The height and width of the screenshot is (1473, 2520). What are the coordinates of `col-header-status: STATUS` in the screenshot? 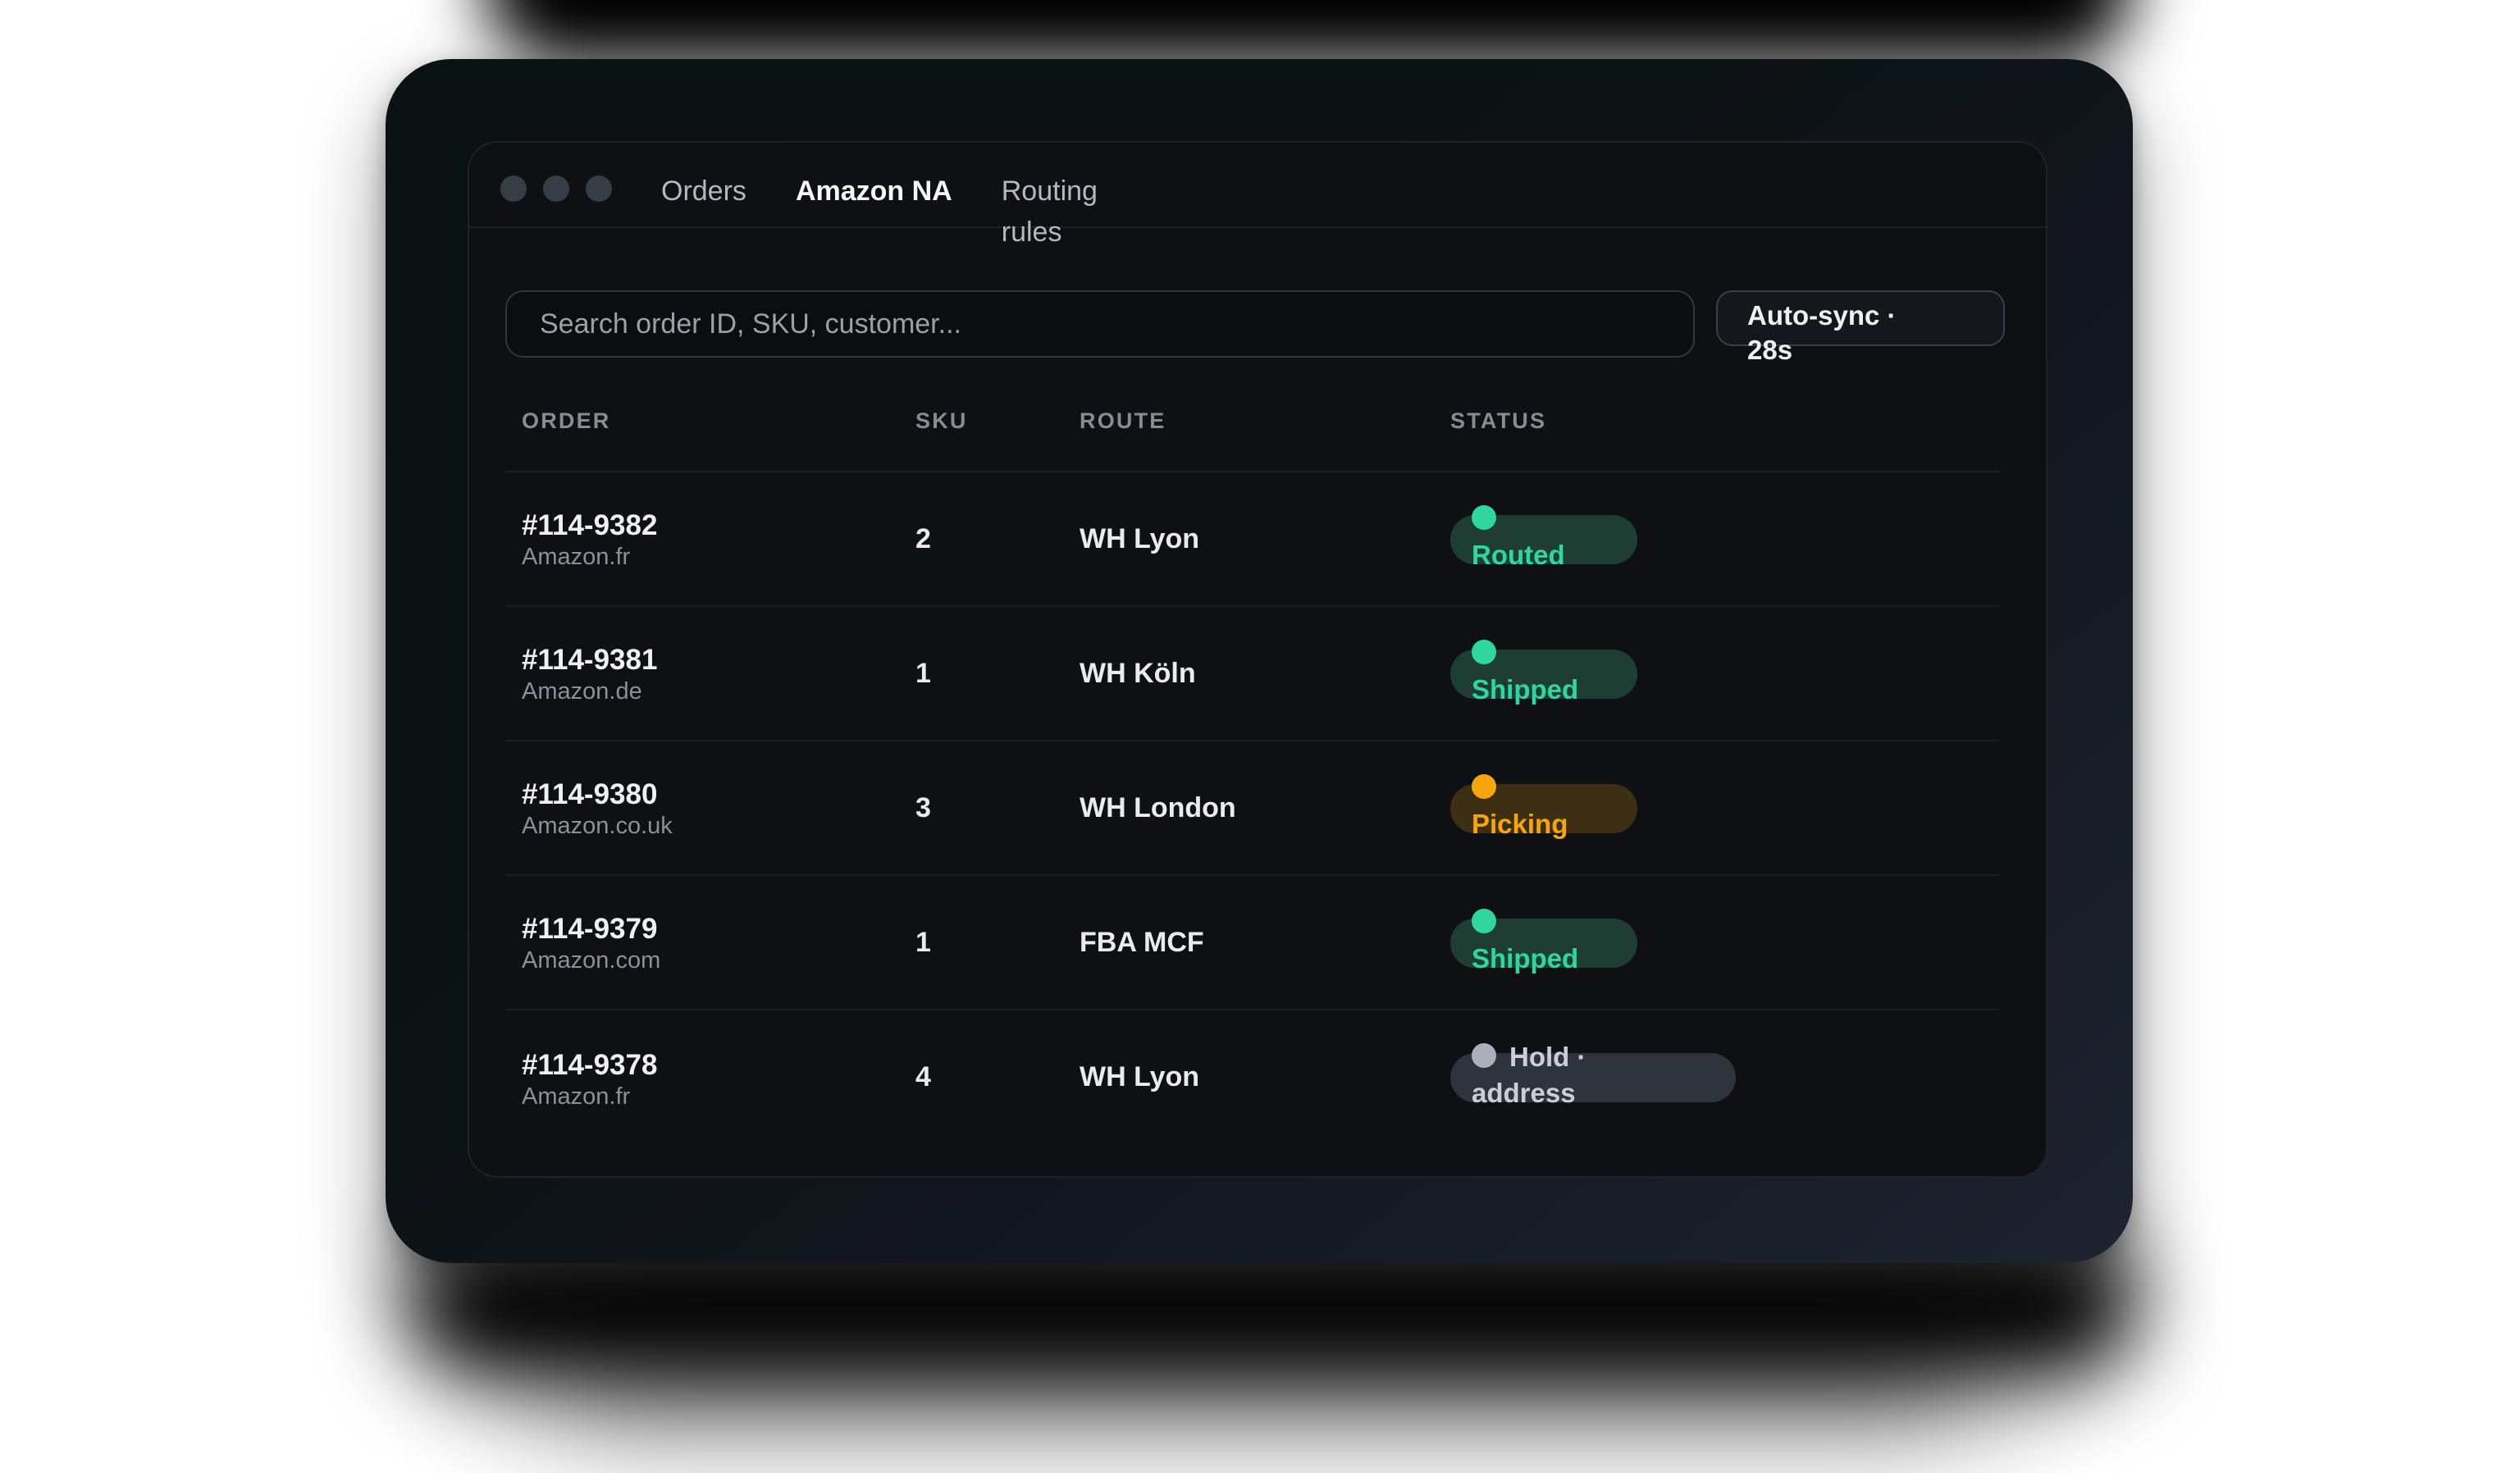 It's located at (1498, 420).